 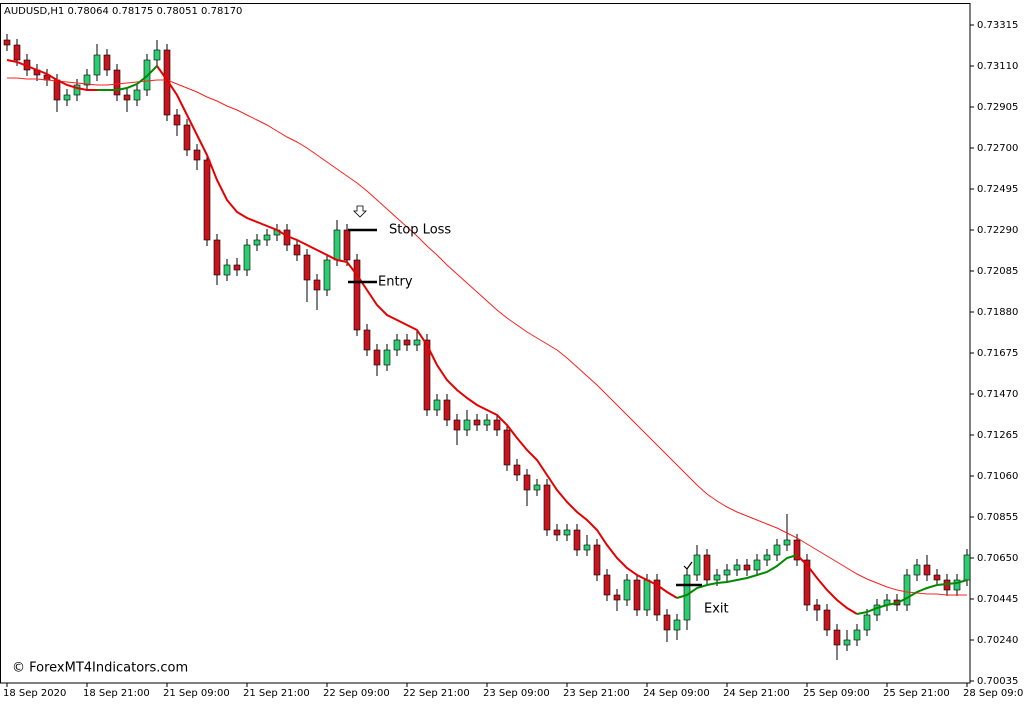 I want to click on x-tick-label: 23 Sep 21:00, so click(x=596, y=693).